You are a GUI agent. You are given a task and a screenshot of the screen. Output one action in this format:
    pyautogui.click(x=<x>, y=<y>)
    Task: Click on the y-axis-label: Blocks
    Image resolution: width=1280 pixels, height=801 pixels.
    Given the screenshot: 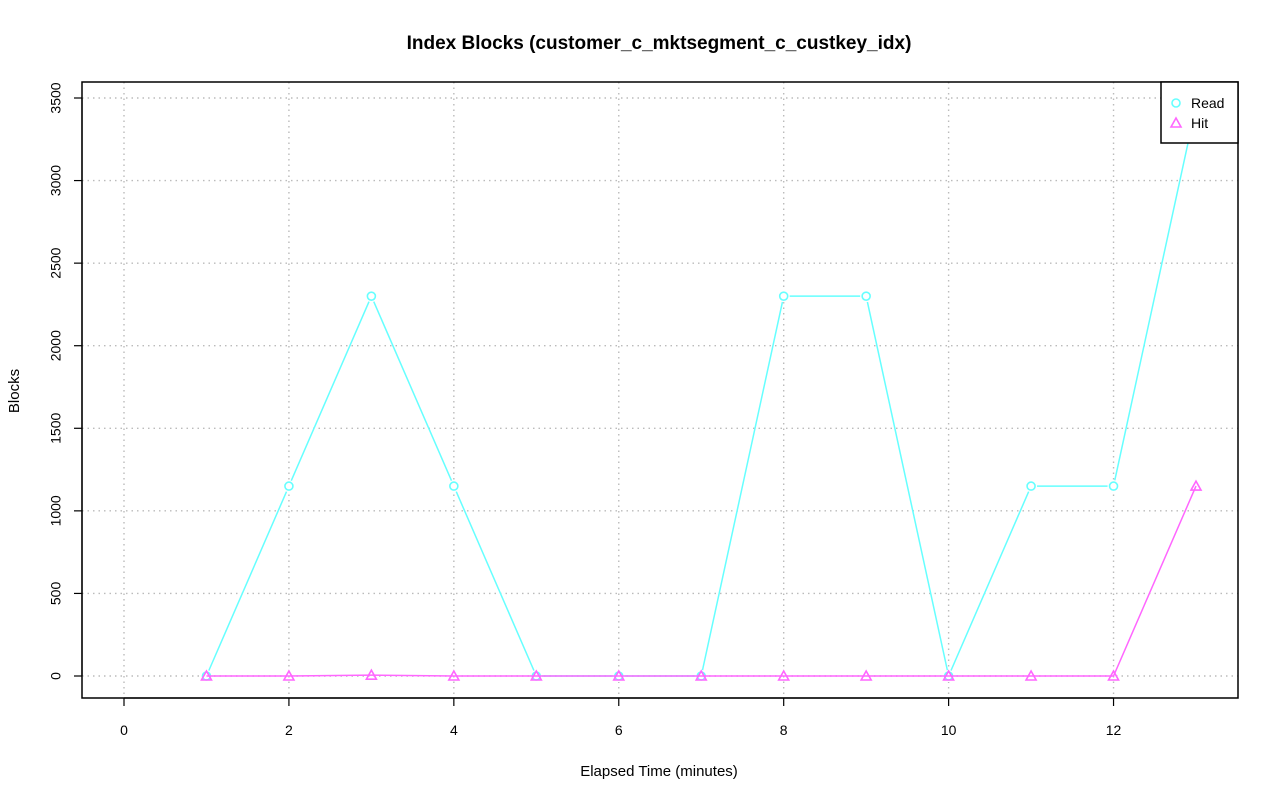 What is the action you would take?
    pyautogui.click(x=14, y=391)
    